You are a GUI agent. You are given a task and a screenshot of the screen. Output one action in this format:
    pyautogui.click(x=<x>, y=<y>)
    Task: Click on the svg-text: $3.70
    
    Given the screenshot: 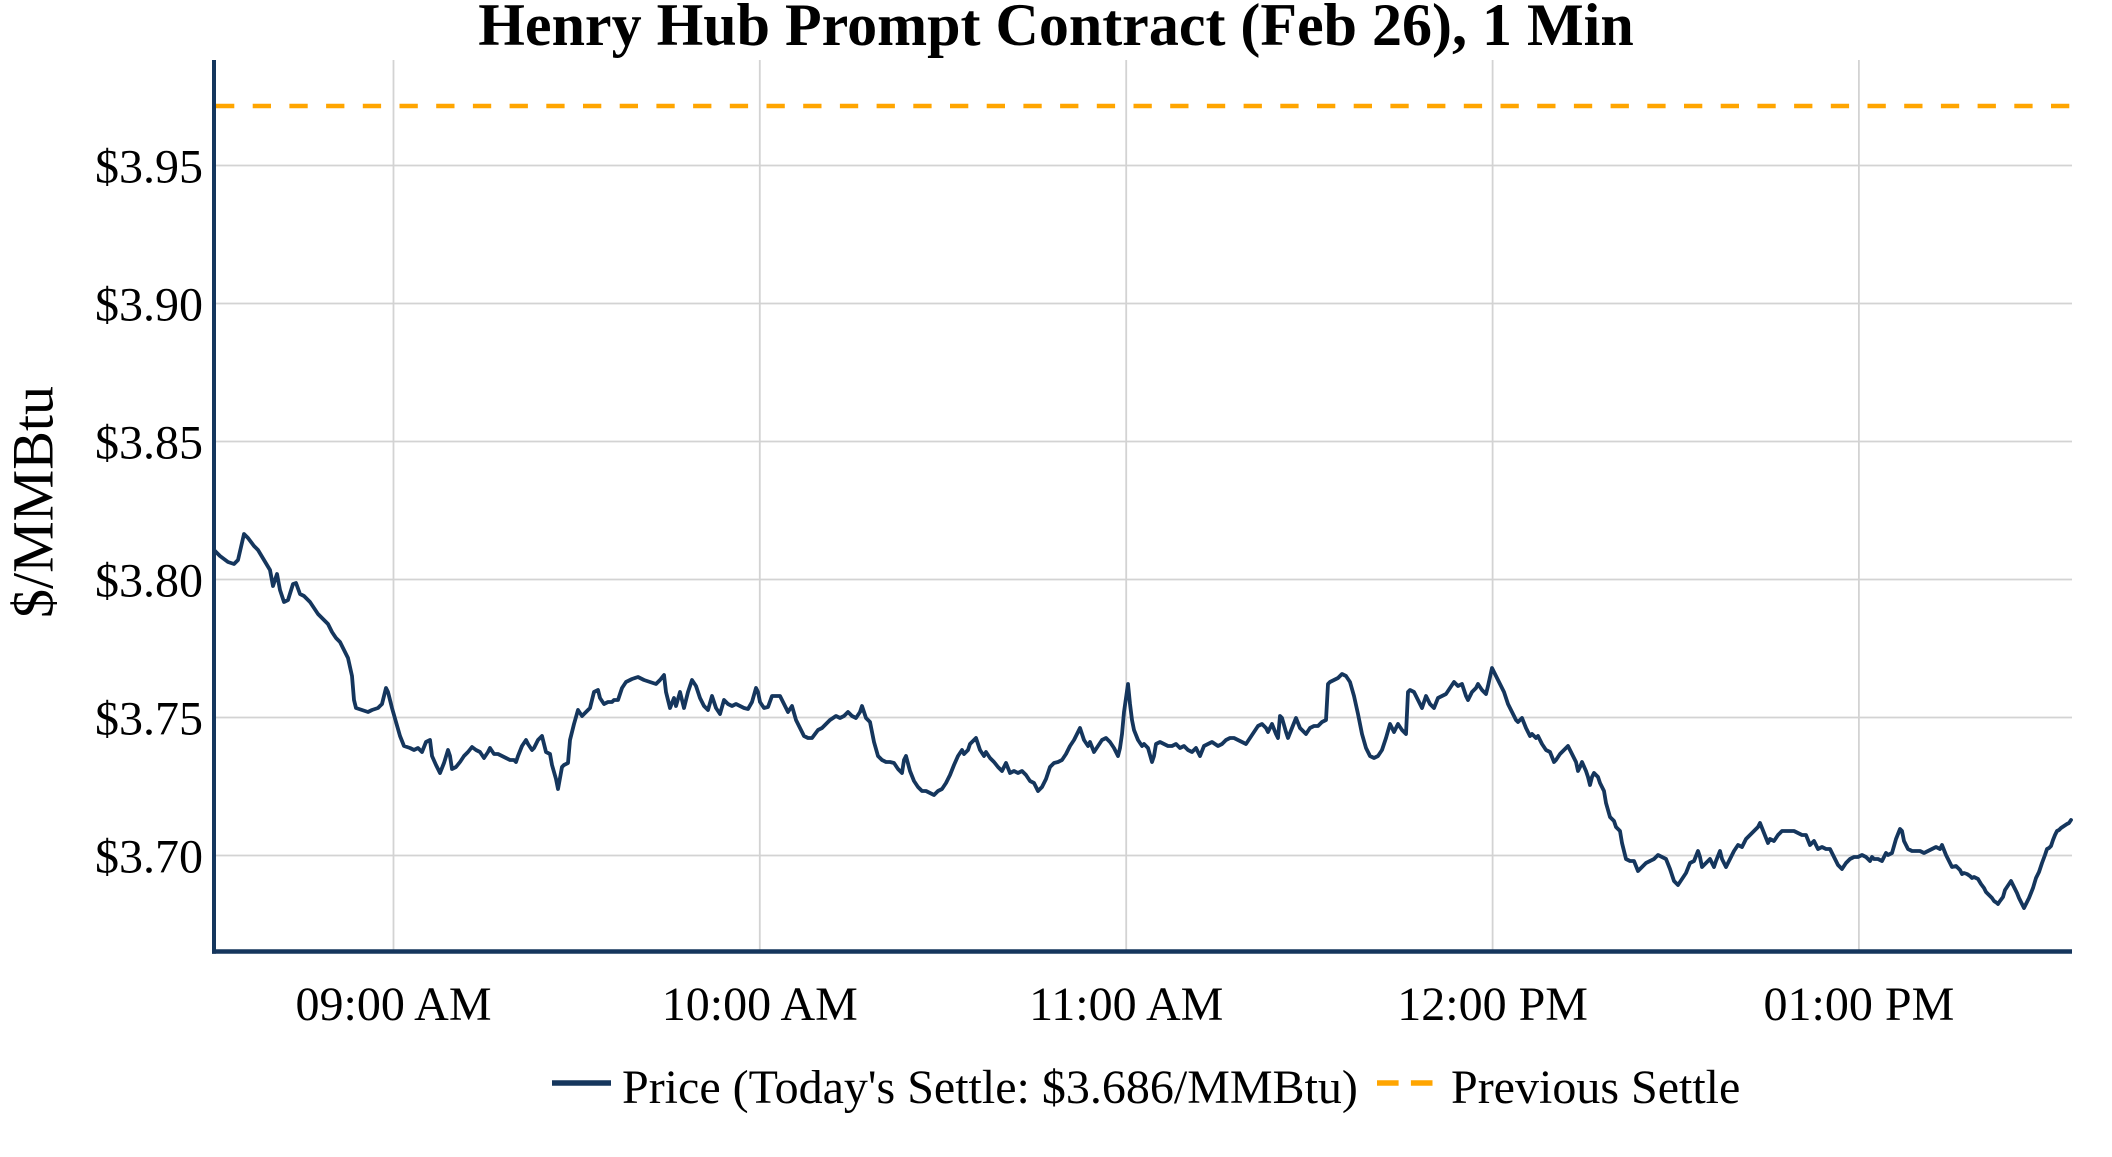 What is the action you would take?
    pyautogui.click(x=149, y=857)
    